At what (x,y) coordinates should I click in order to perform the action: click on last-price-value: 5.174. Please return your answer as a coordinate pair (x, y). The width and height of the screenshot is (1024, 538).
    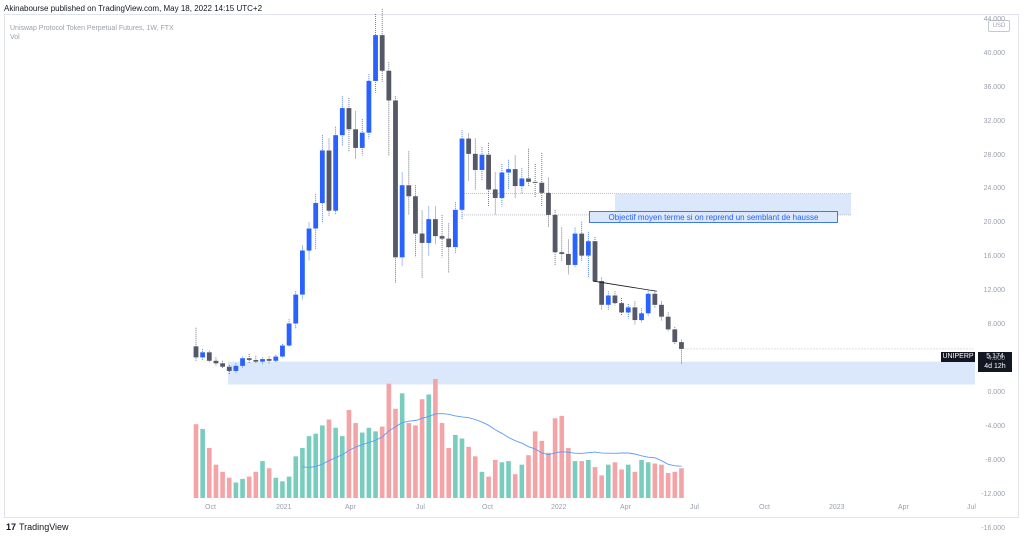
    Looking at the image, I should click on (995, 356).